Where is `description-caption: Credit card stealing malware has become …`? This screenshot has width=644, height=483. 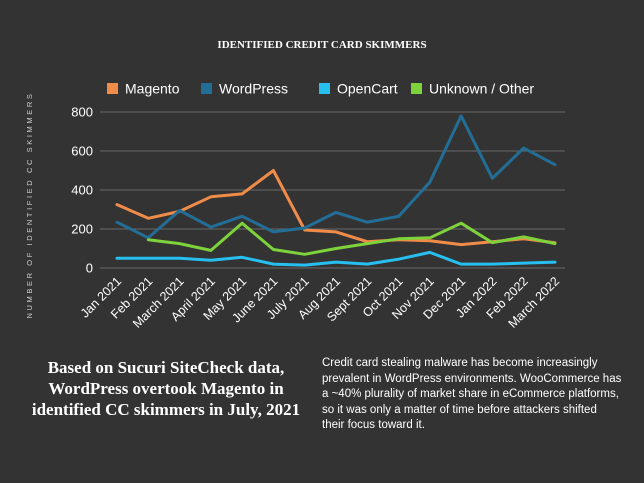 description-caption: Credit card stealing malware has become … is located at coordinates (472, 394).